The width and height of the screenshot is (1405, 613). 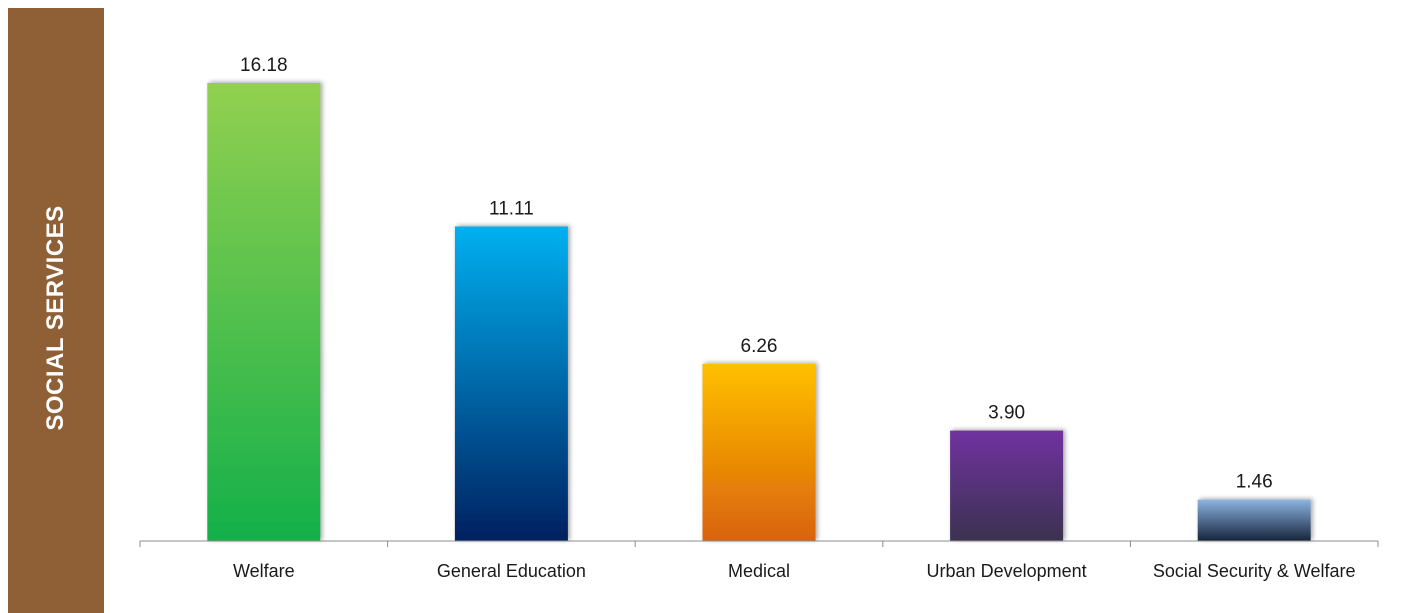 I want to click on category-tick-label: Social Security & Welfare, so click(x=1254, y=571).